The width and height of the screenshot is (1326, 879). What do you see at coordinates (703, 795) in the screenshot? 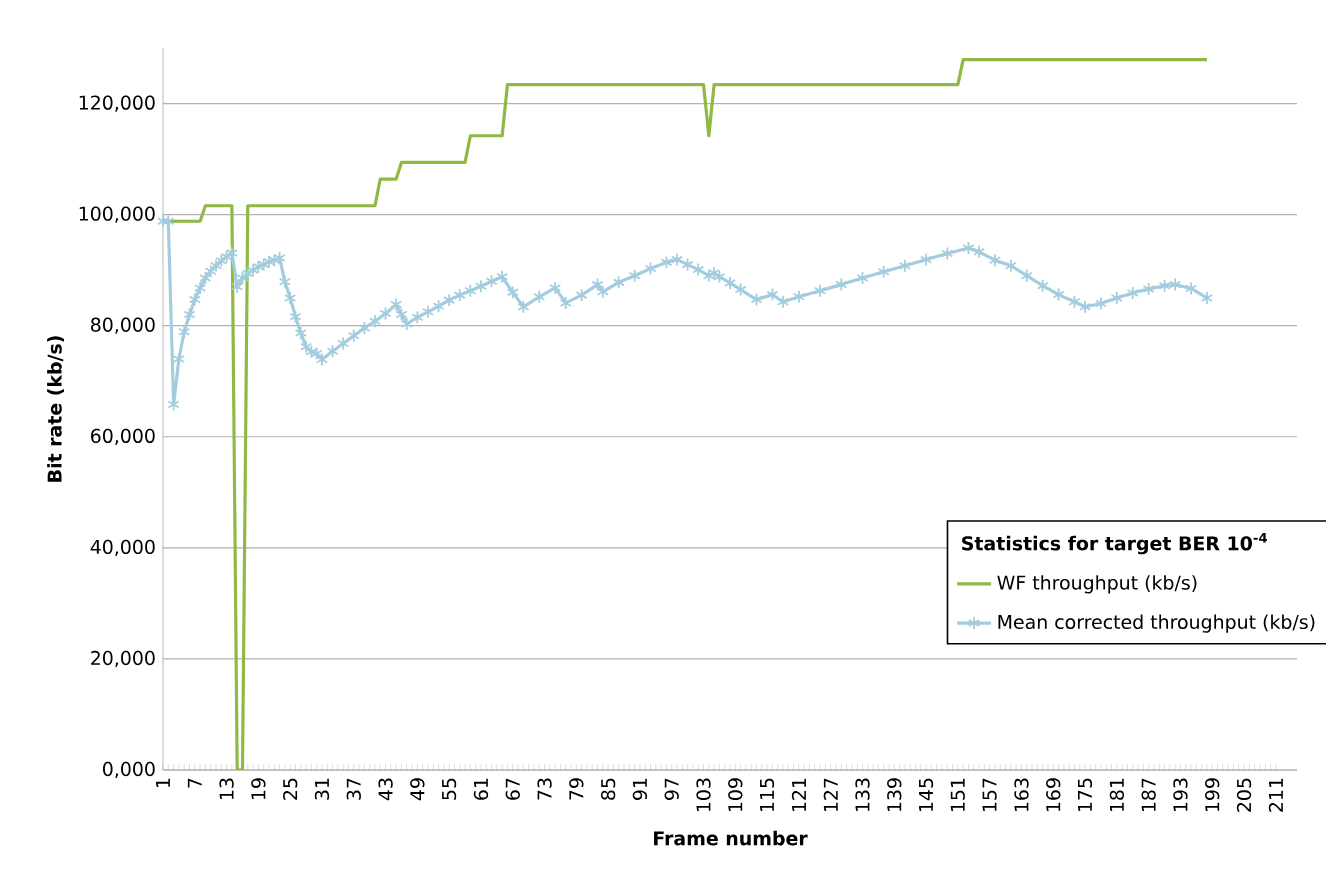
I see `x-tick-label: 103` at bounding box center [703, 795].